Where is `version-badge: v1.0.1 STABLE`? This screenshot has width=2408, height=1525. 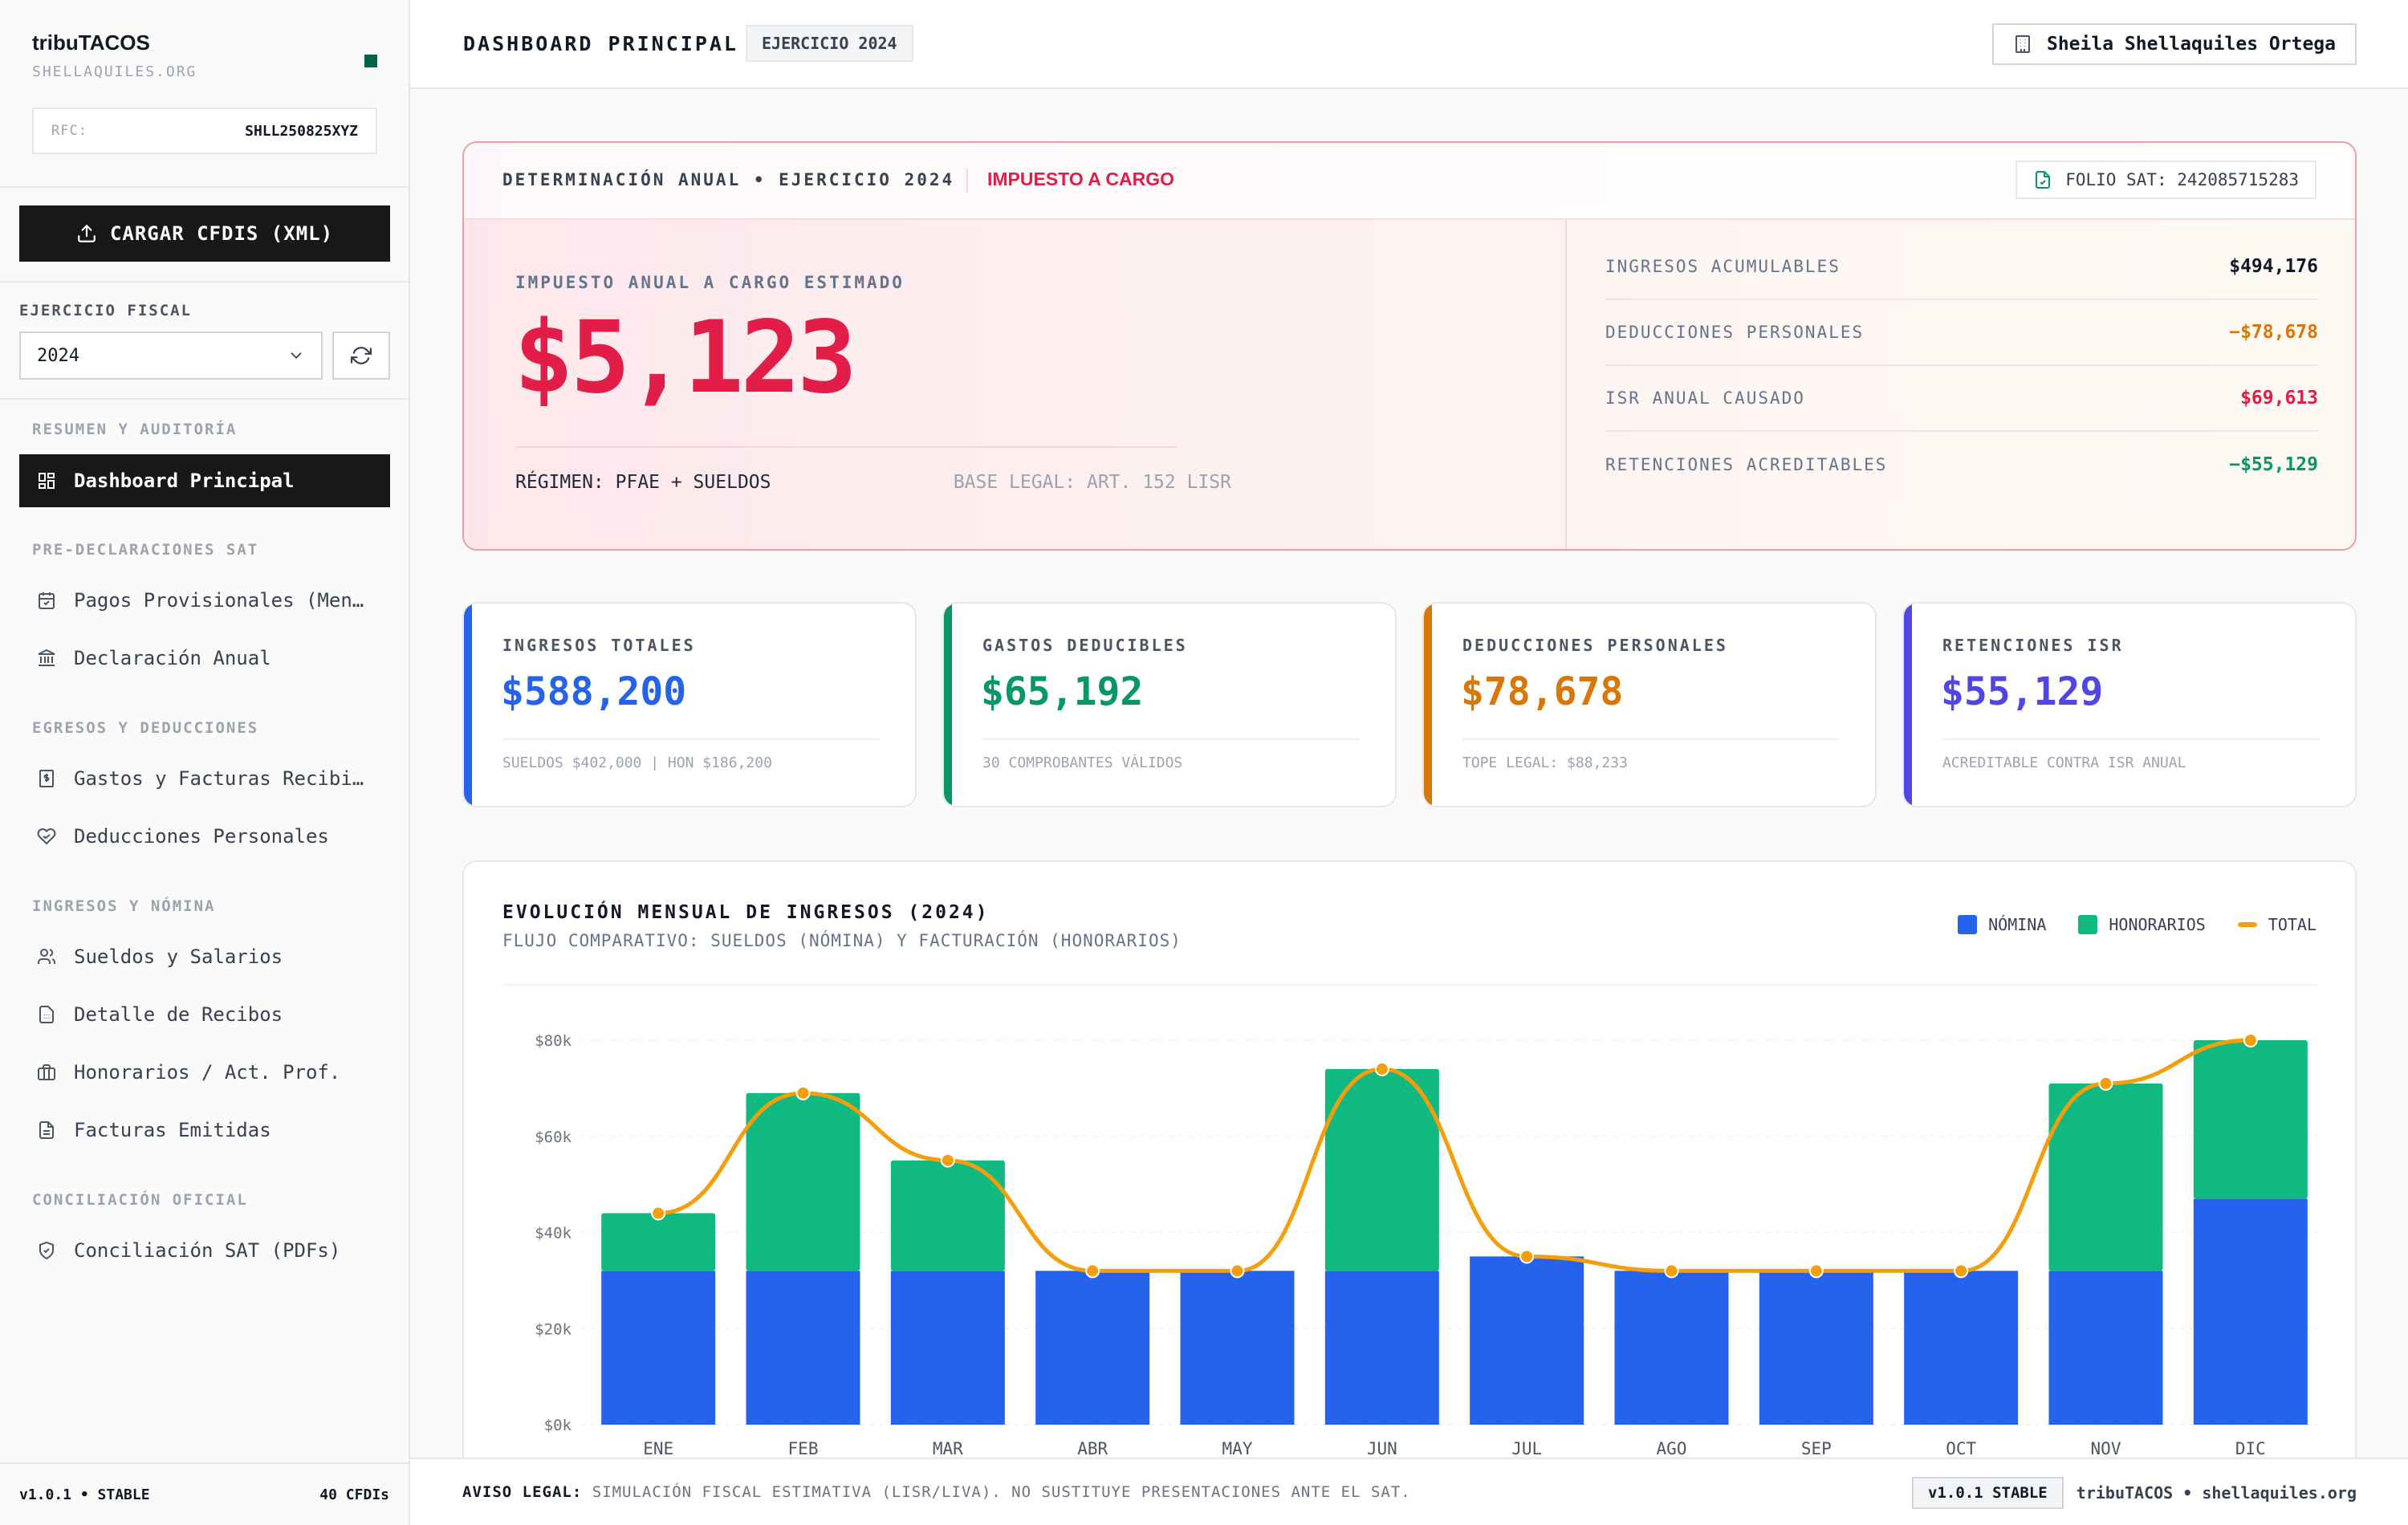 version-badge: v1.0.1 STABLE is located at coordinates (1988, 1493).